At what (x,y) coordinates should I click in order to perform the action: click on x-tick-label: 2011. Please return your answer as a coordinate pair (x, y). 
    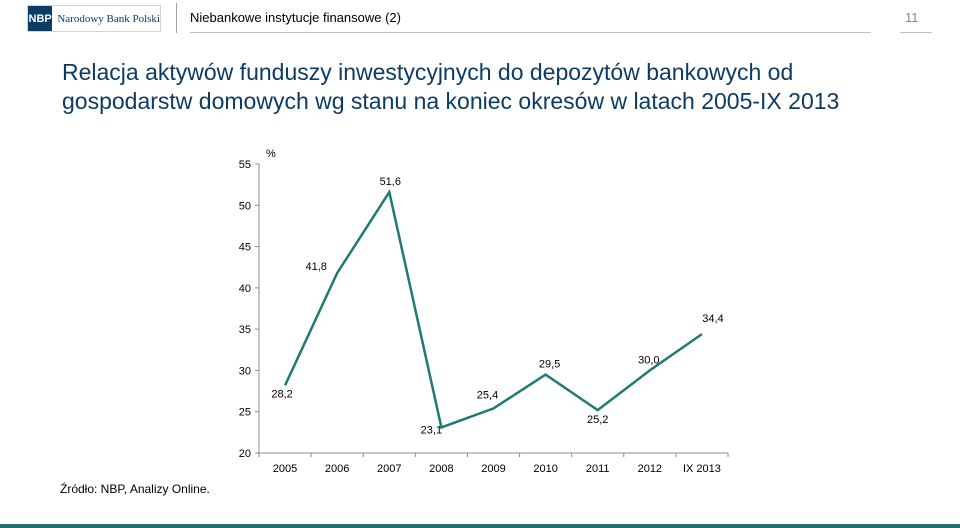
    Looking at the image, I should click on (598, 469).